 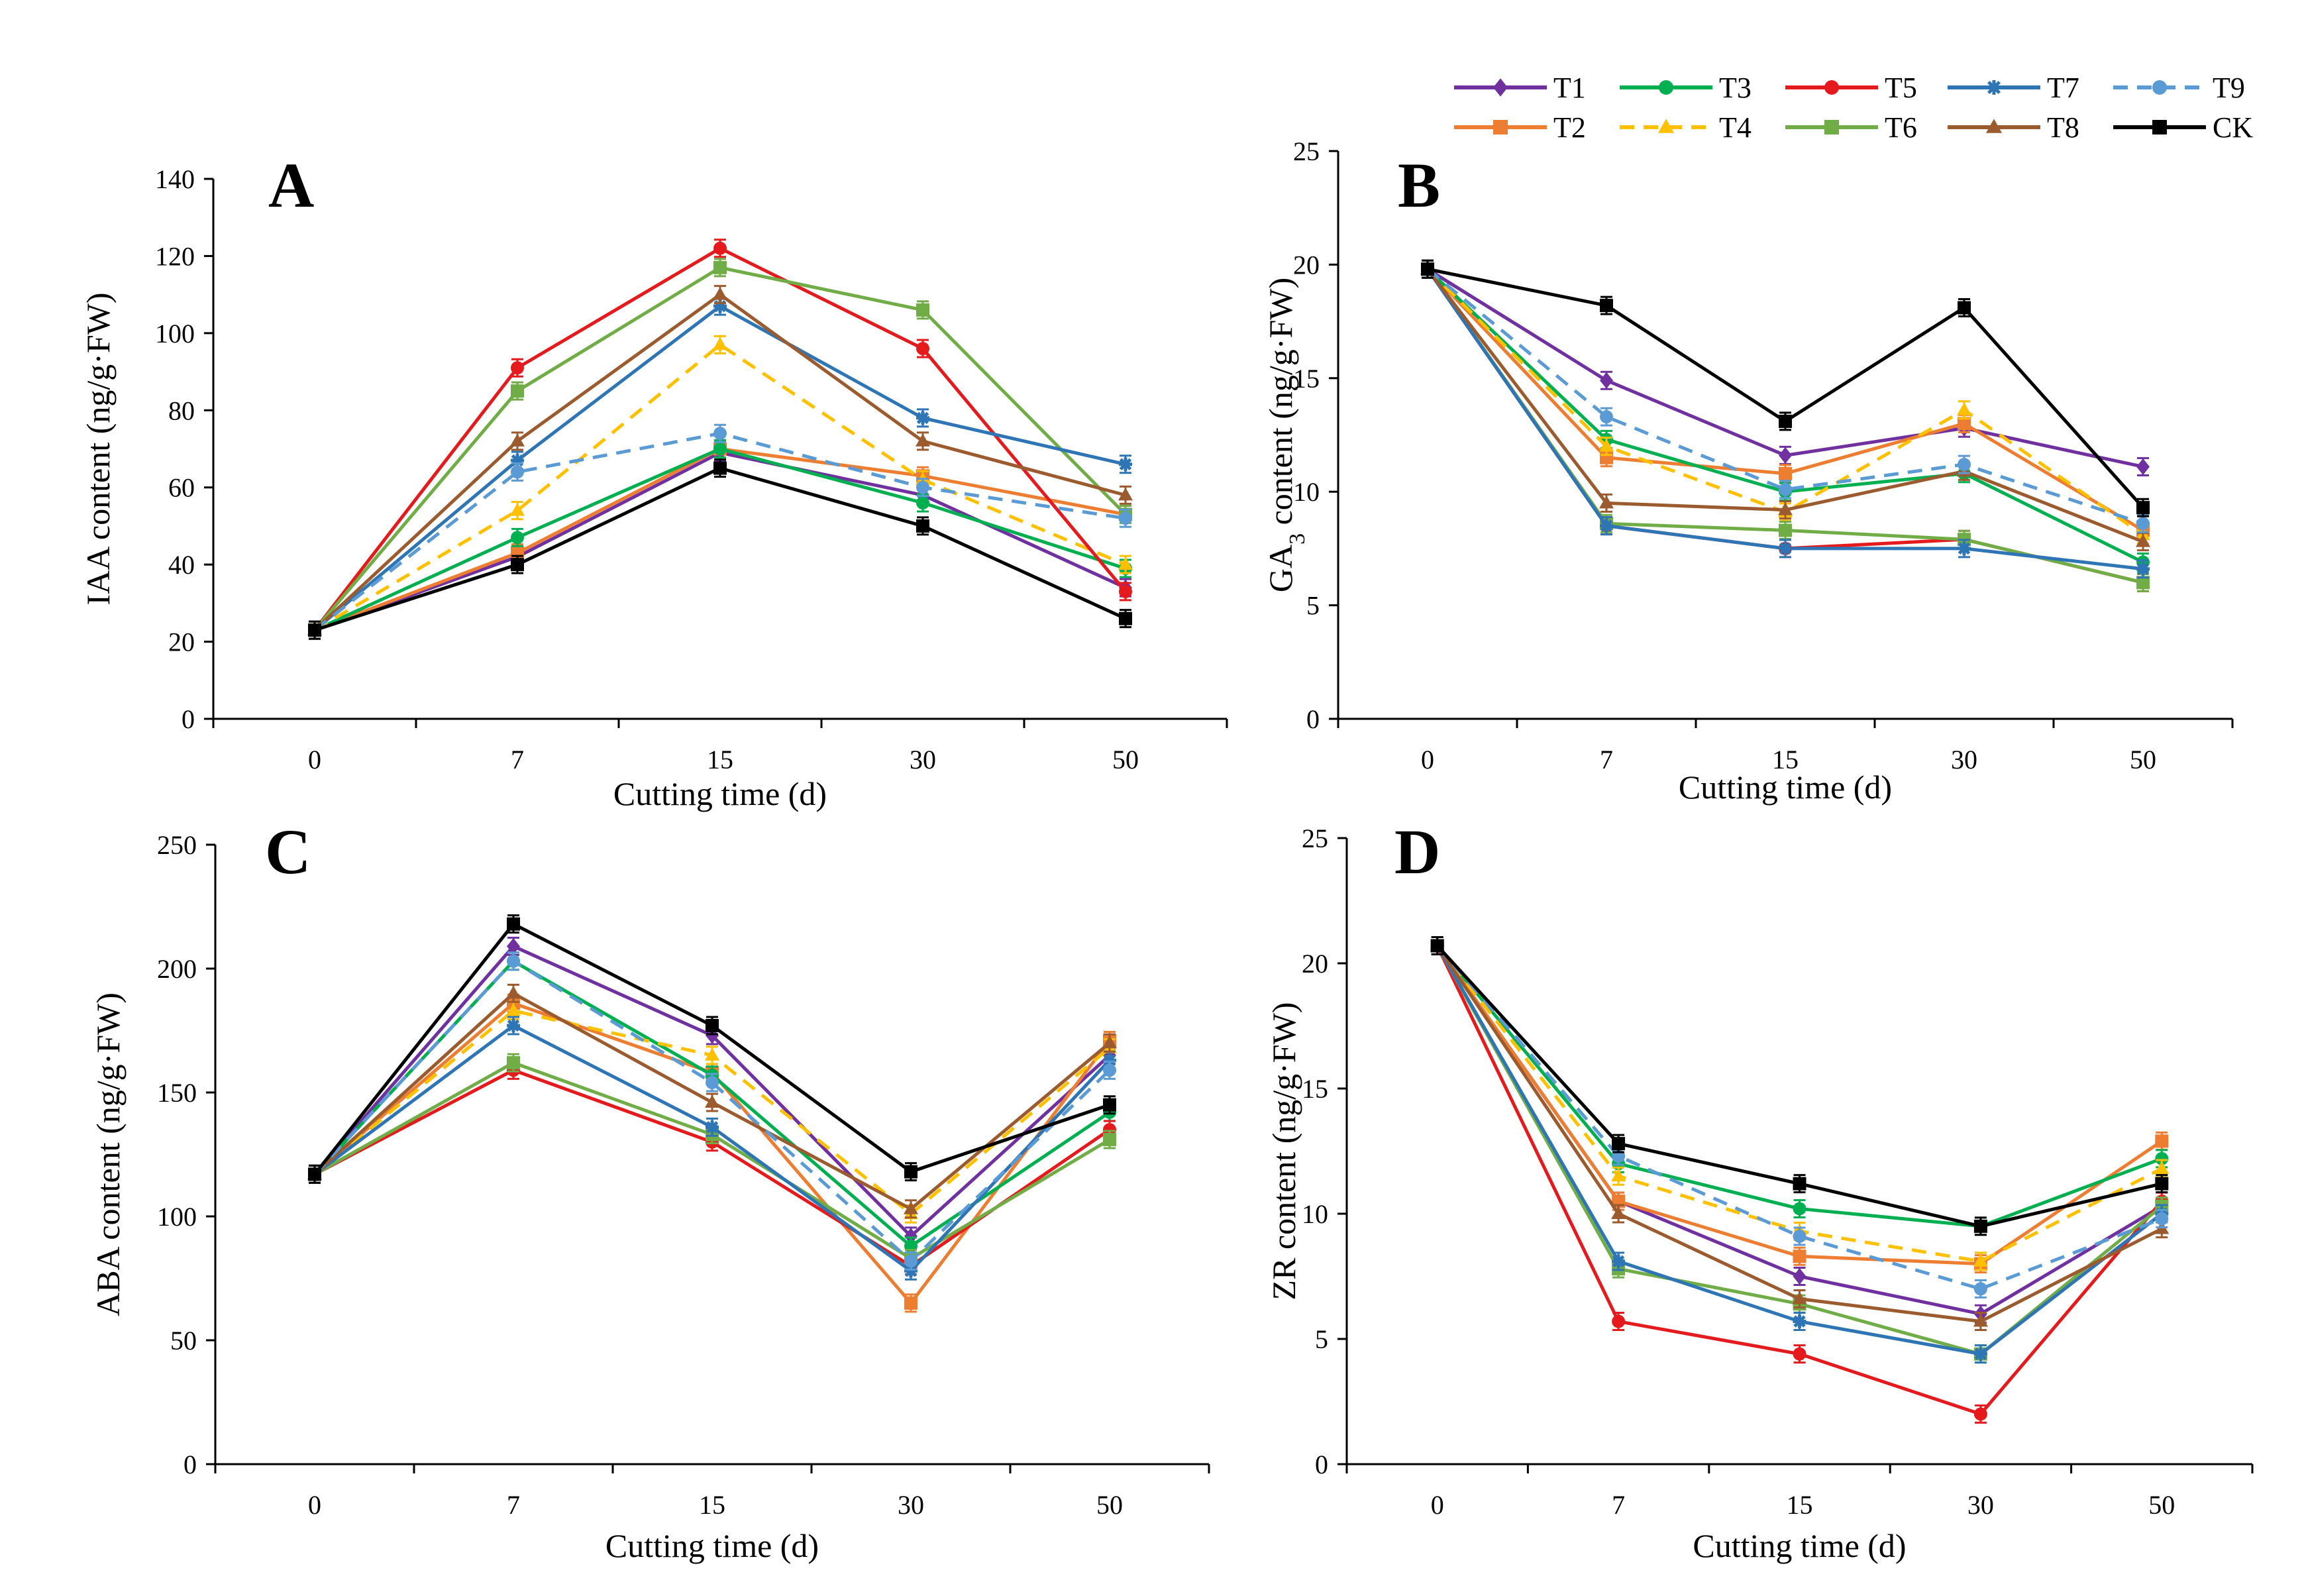 What do you see at coordinates (1306, 151) in the screenshot?
I see `y-tick-label: 25` at bounding box center [1306, 151].